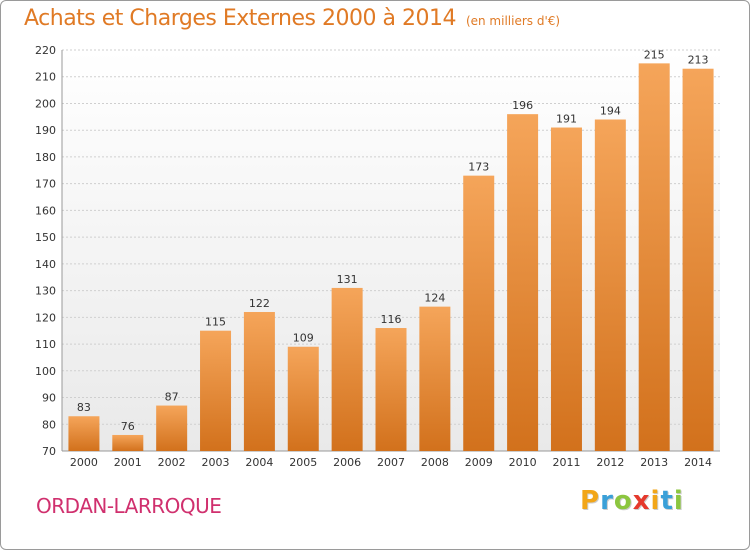 Image resolution: width=750 pixels, height=550 pixels. What do you see at coordinates (128, 426) in the screenshot?
I see `value-label: 76` at bounding box center [128, 426].